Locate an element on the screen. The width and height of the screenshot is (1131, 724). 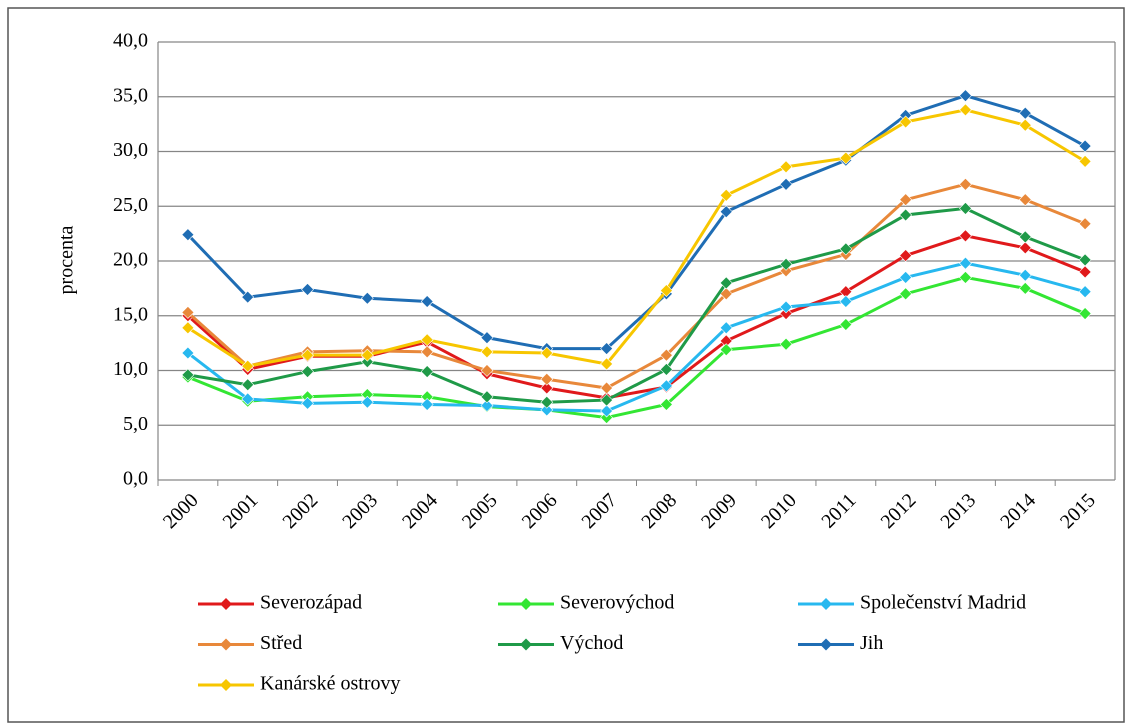
y-tick-label: 35,0 is located at coordinates (130, 95).